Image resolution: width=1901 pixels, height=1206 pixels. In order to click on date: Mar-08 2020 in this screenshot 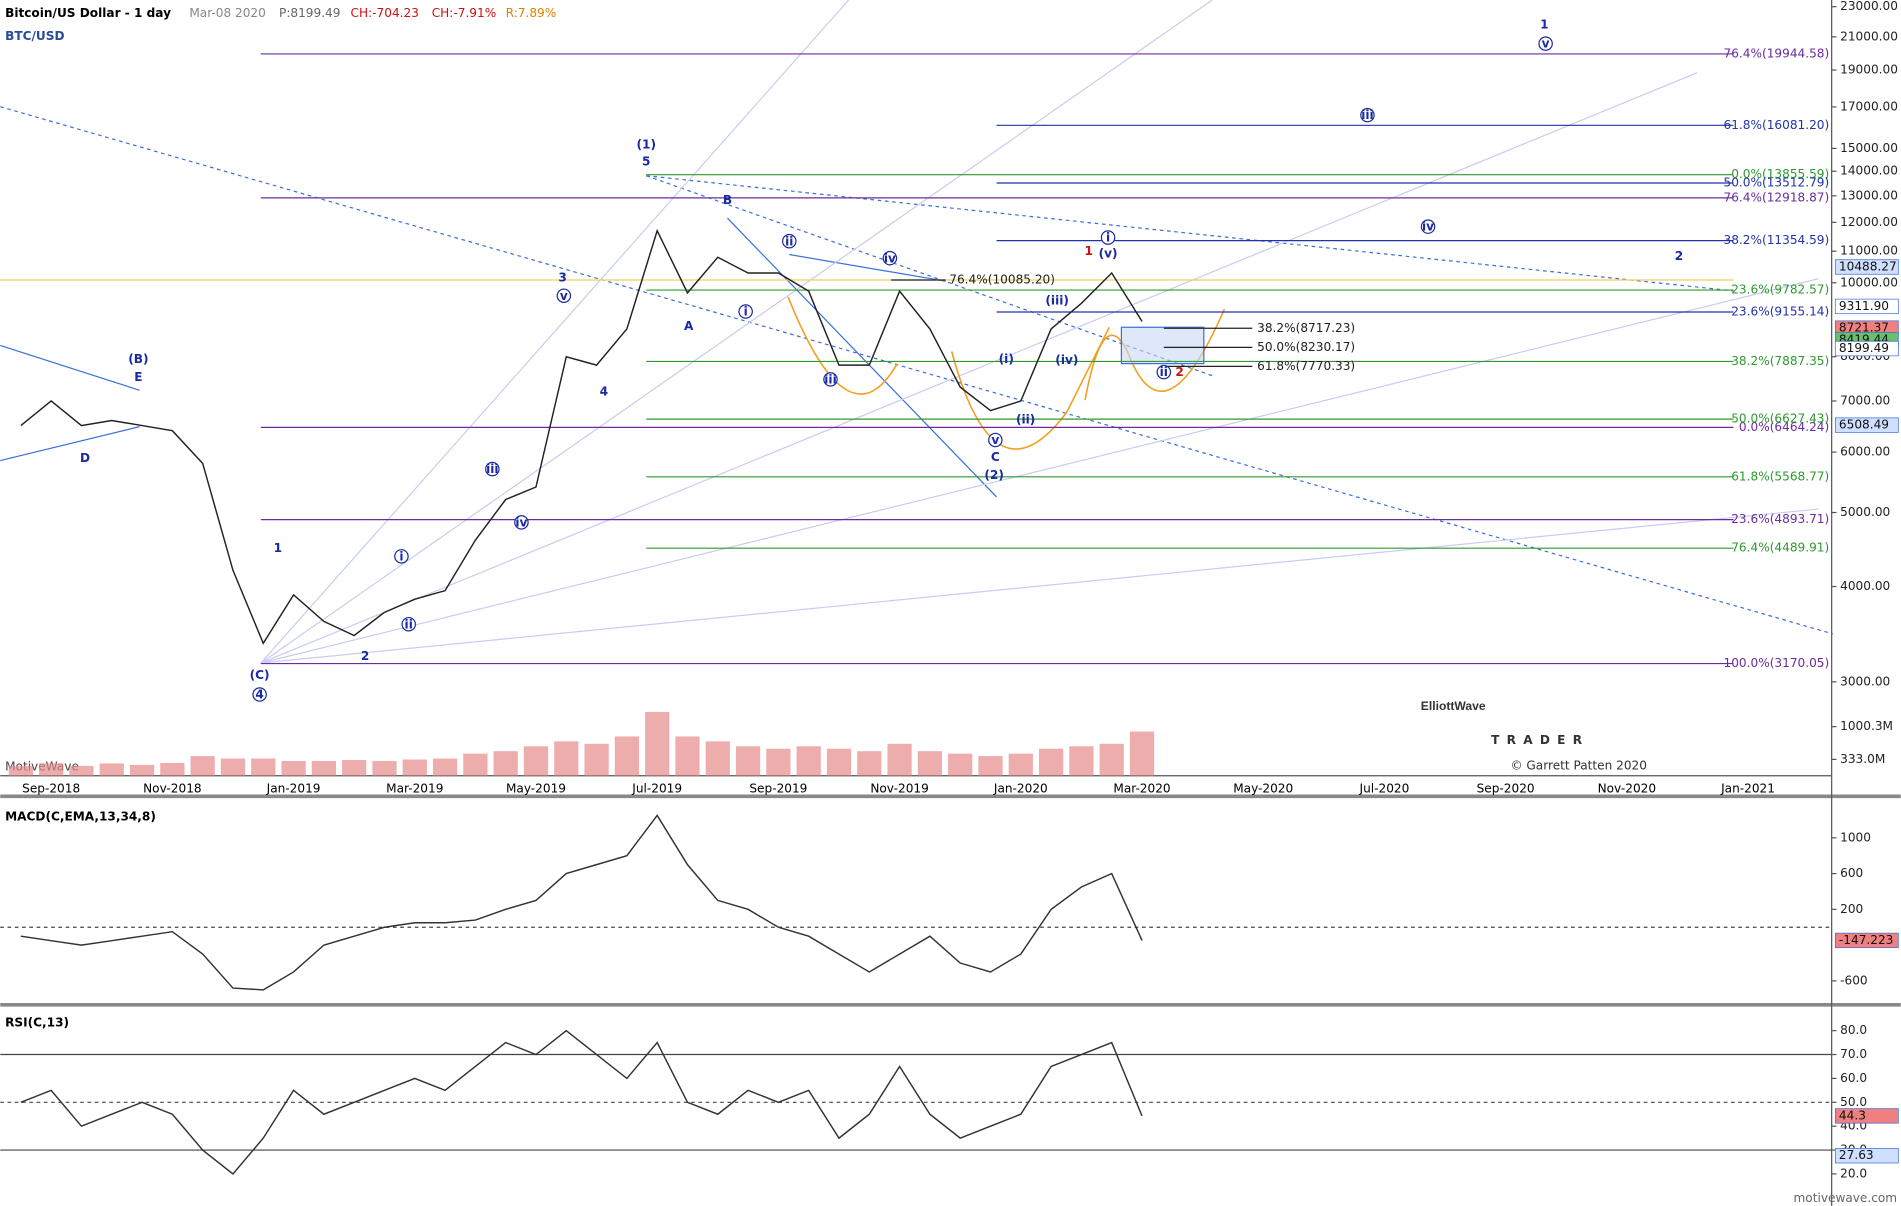, I will do `click(227, 13)`.